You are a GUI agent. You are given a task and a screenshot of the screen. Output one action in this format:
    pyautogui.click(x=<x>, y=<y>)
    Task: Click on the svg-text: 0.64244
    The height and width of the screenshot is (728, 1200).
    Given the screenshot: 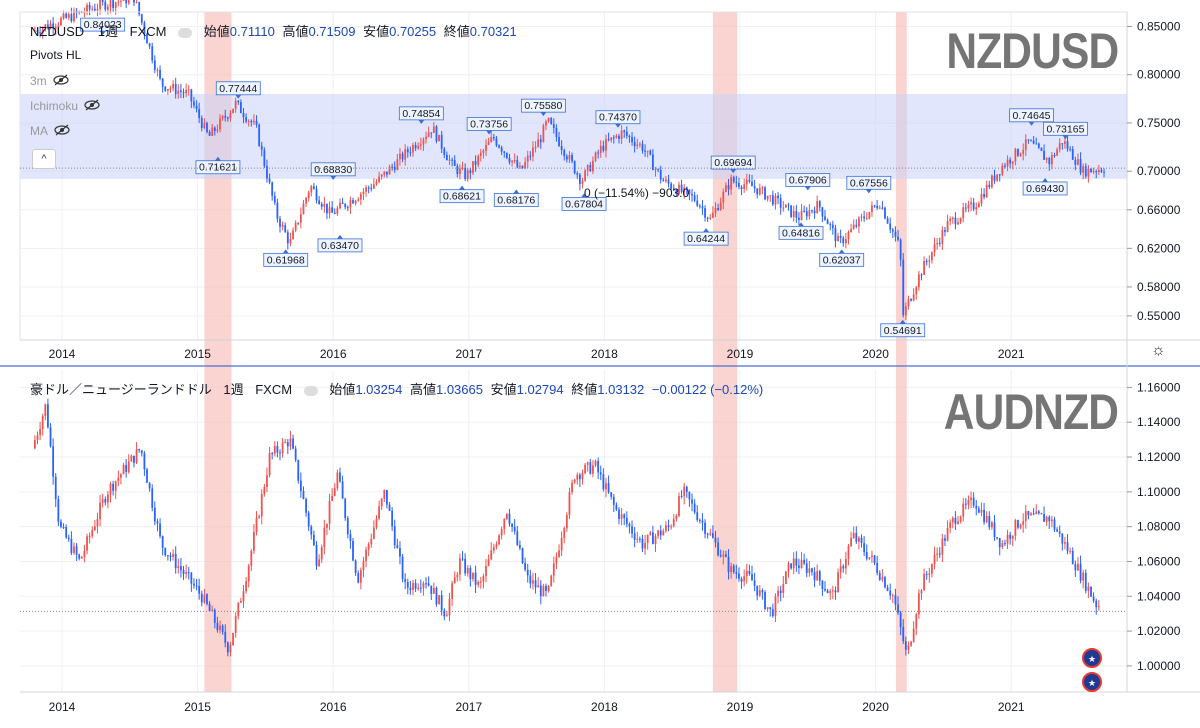 What is the action you would take?
    pyautogui.click(x=706, y=239)
    